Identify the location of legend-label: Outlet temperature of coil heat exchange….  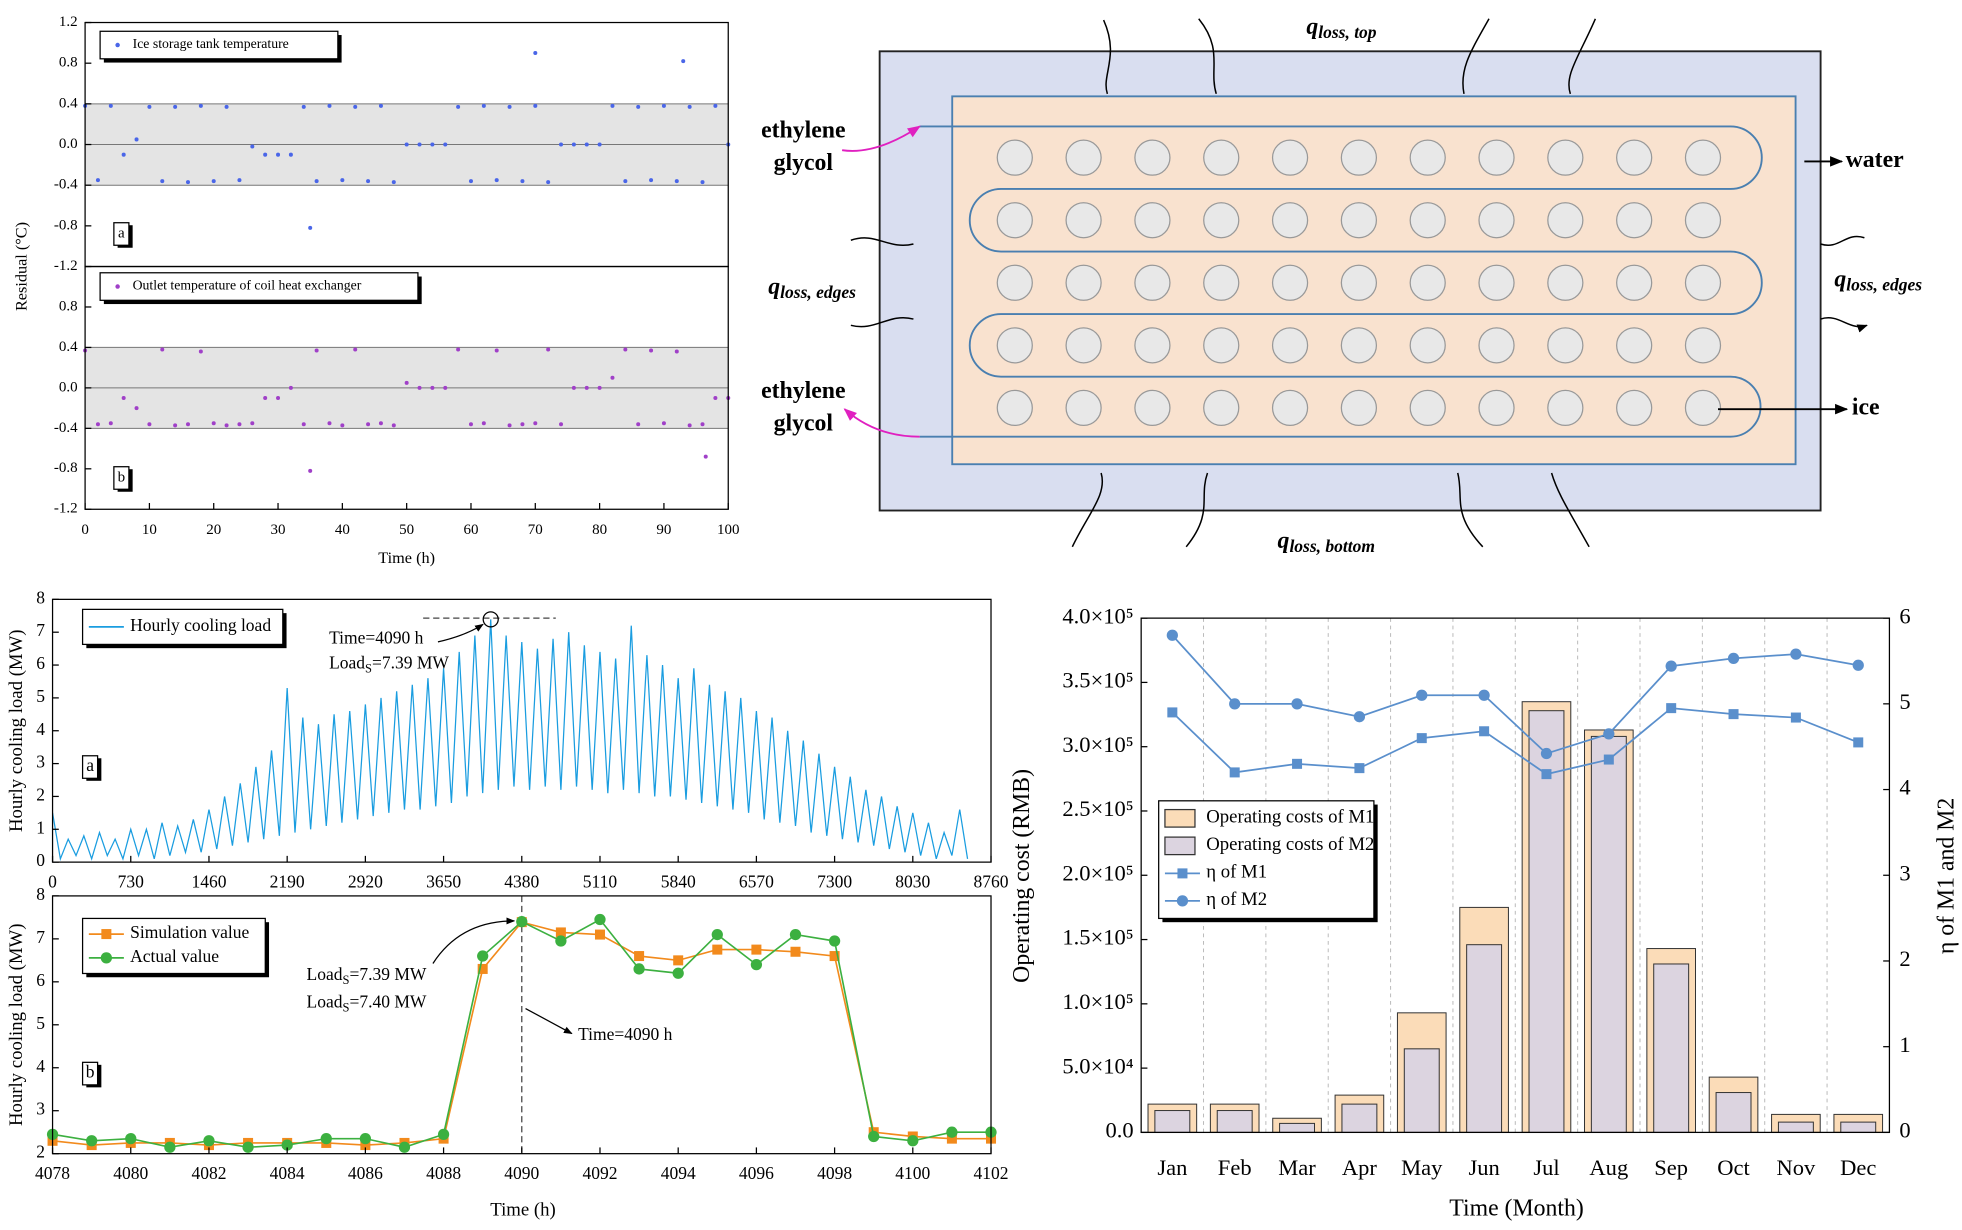
(247, 285).